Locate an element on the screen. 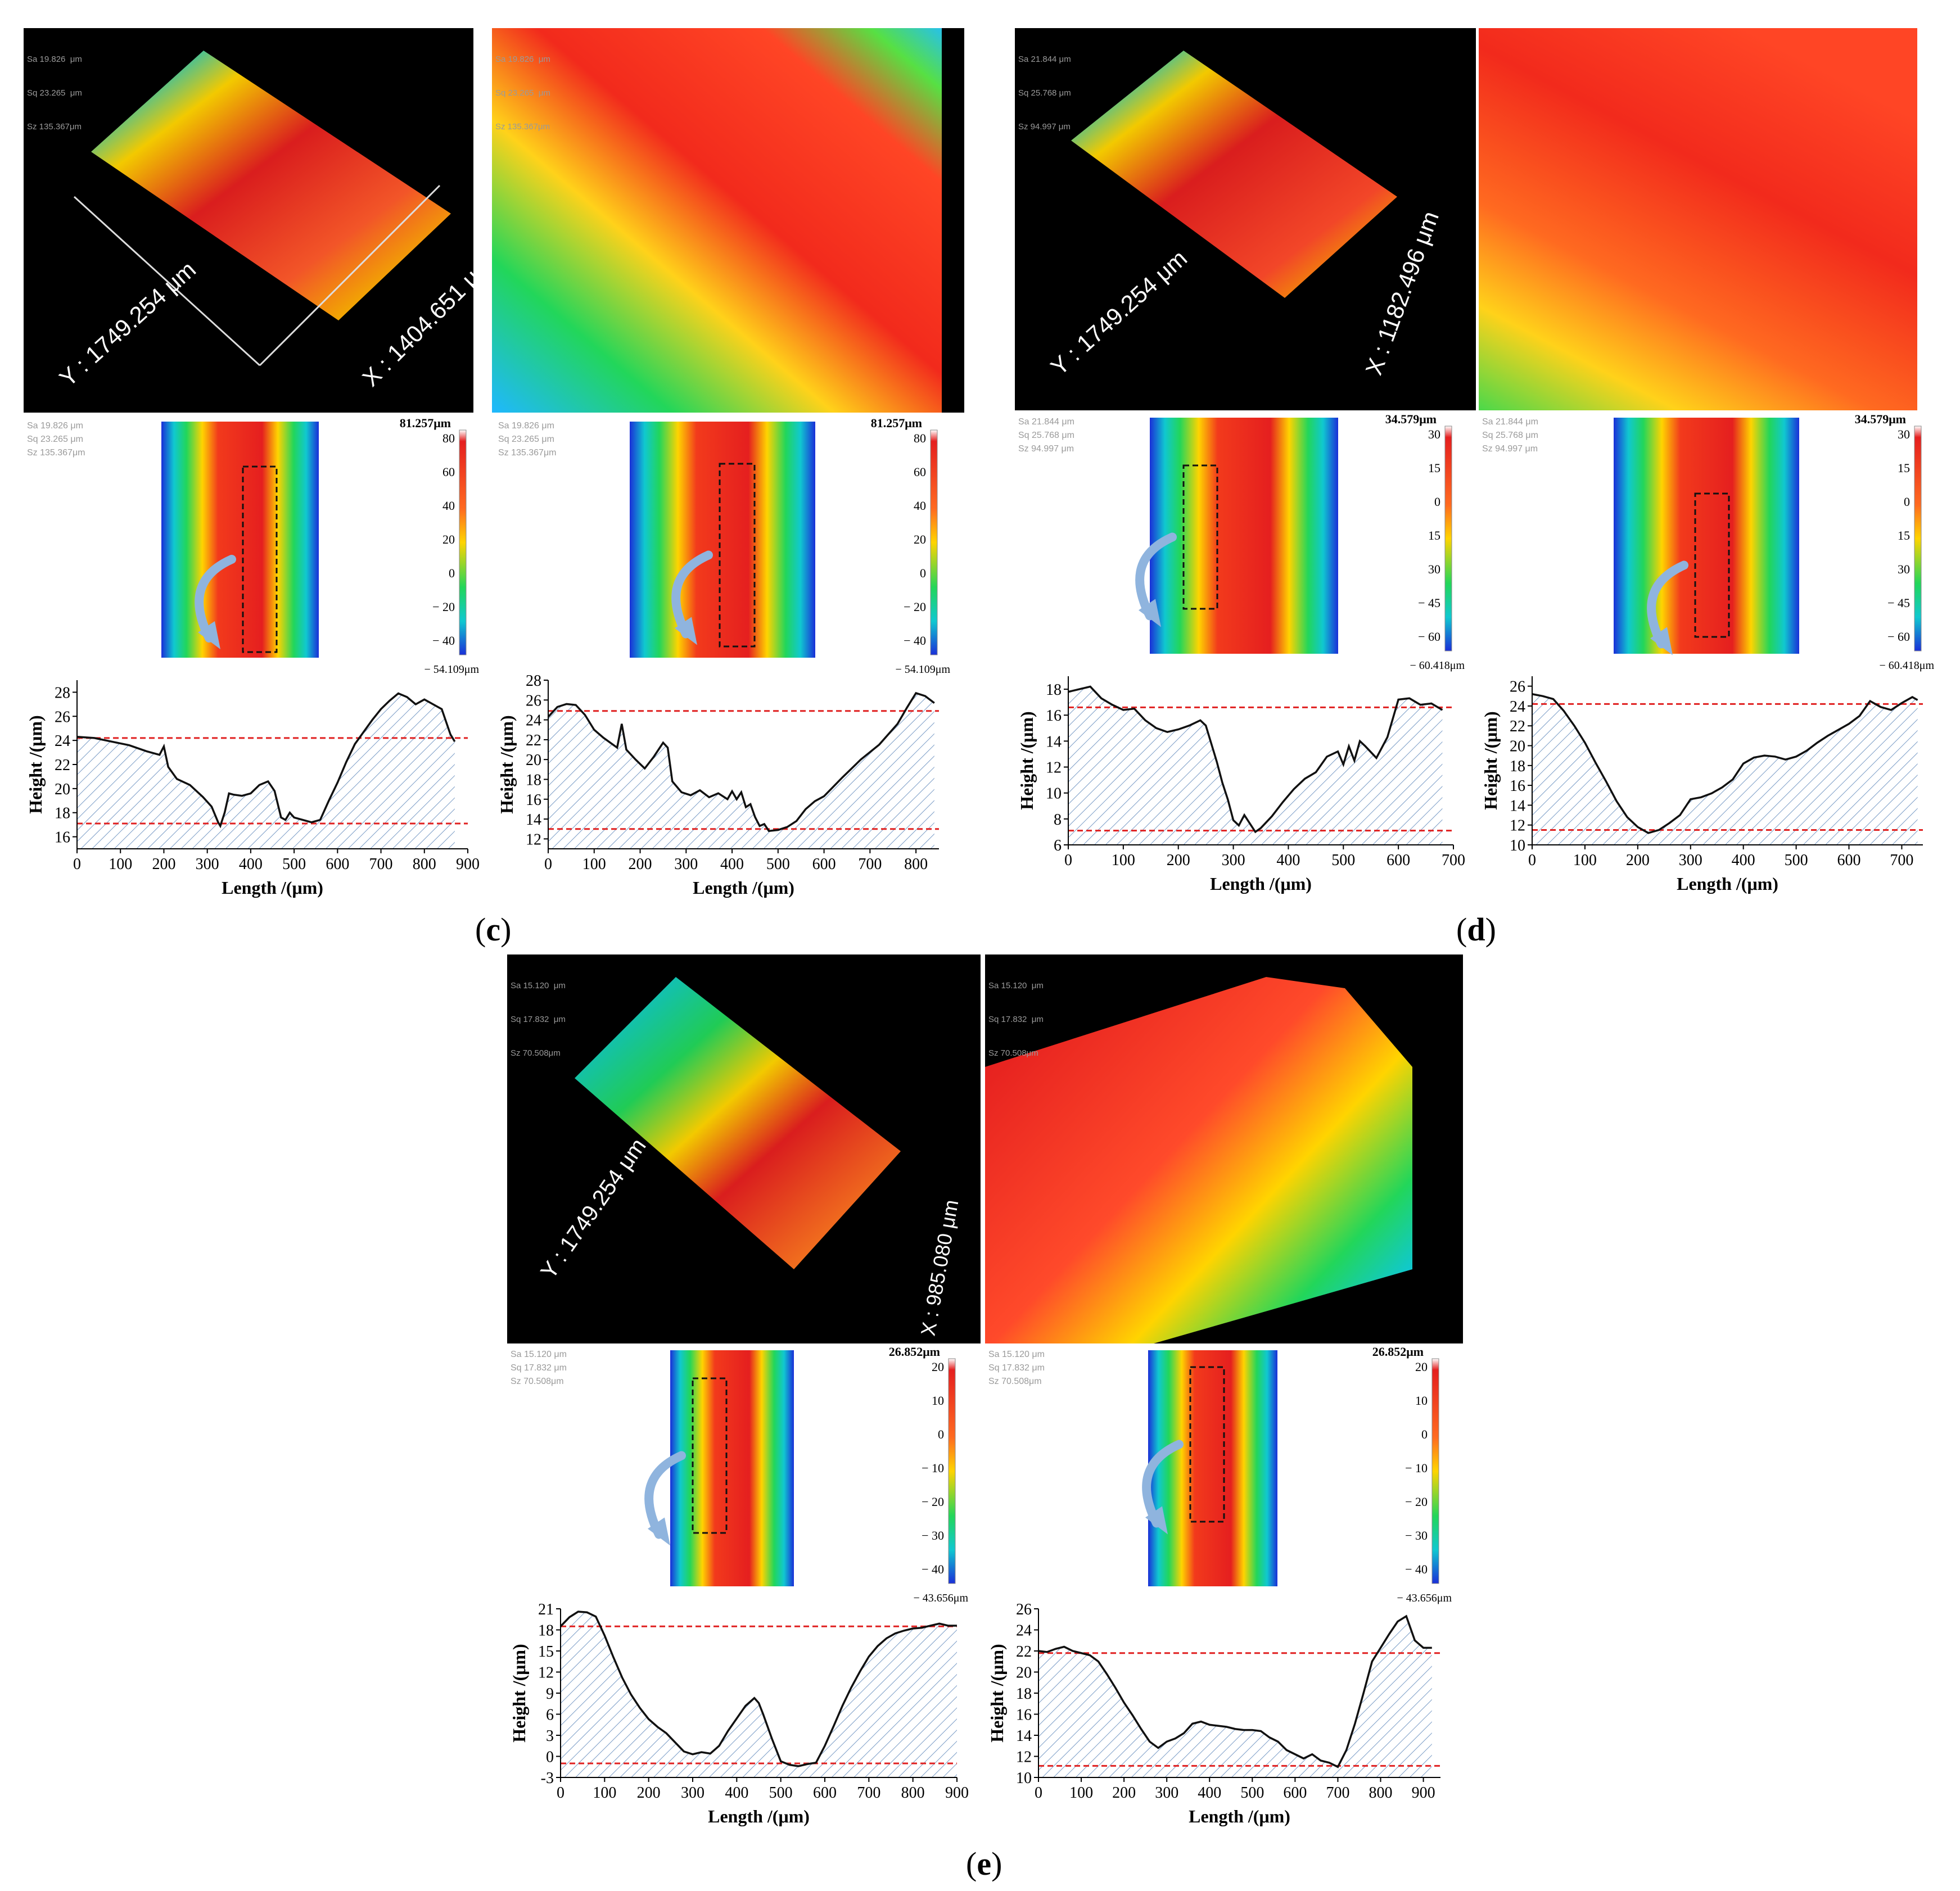  stat-sz: Sz 135.367μm is located at coordinates (54, 127).